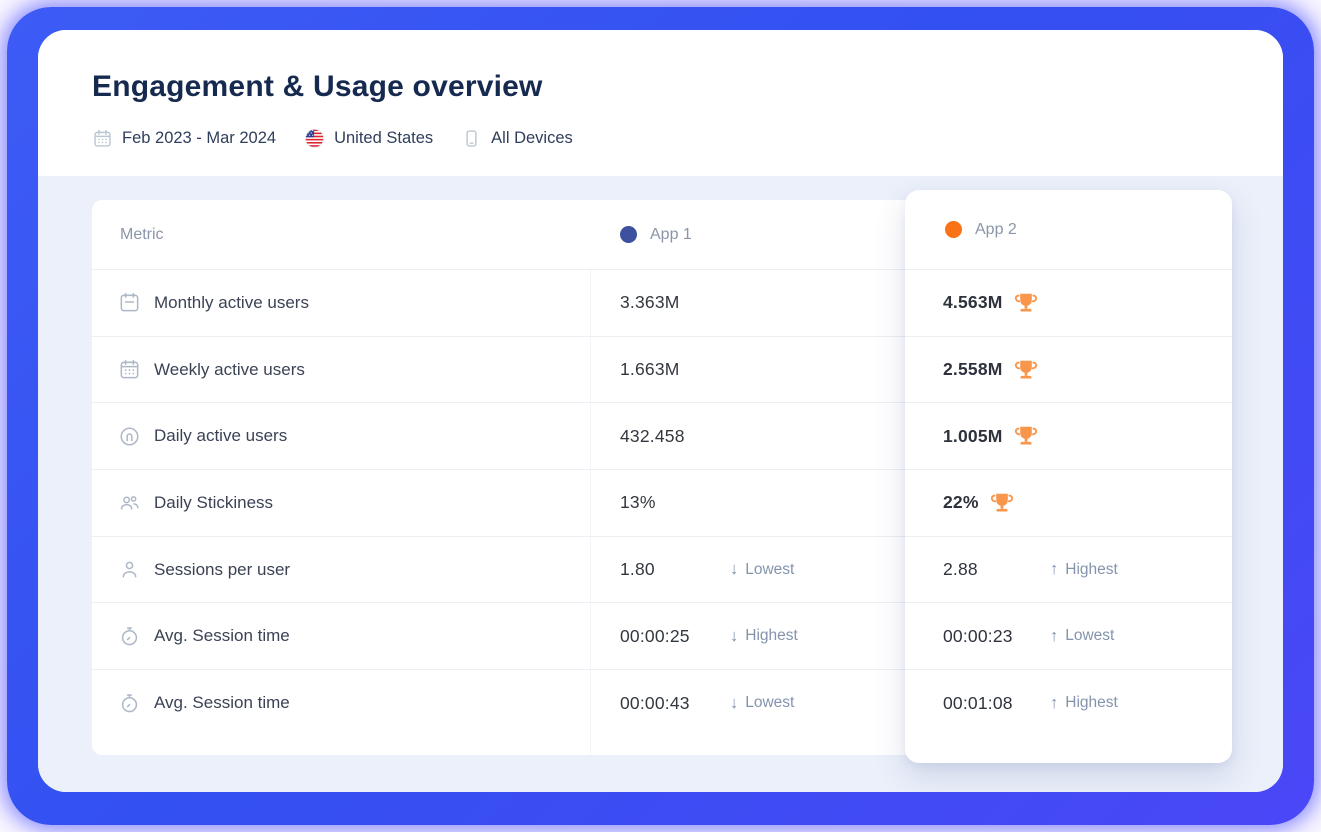 The image size is (1321, 832). What do you see at coordinates (229, 369) in the screenshot?
I see `metric-name: Weekly active users` at bounding box center [229, 369].